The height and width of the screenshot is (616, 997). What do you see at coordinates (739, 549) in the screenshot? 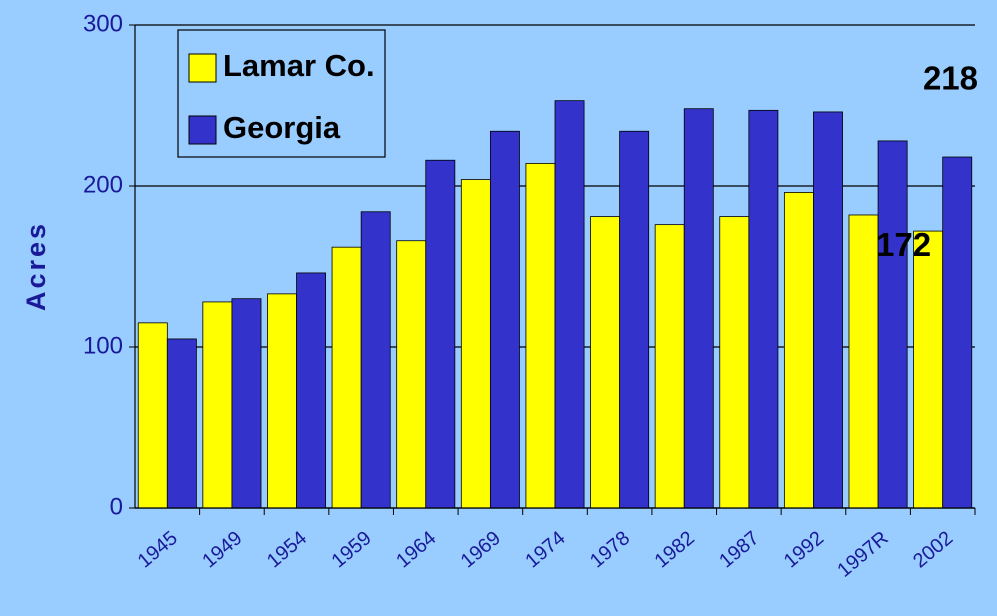
I see `x-tick-label: 1987` at bounding box center [739, 549].